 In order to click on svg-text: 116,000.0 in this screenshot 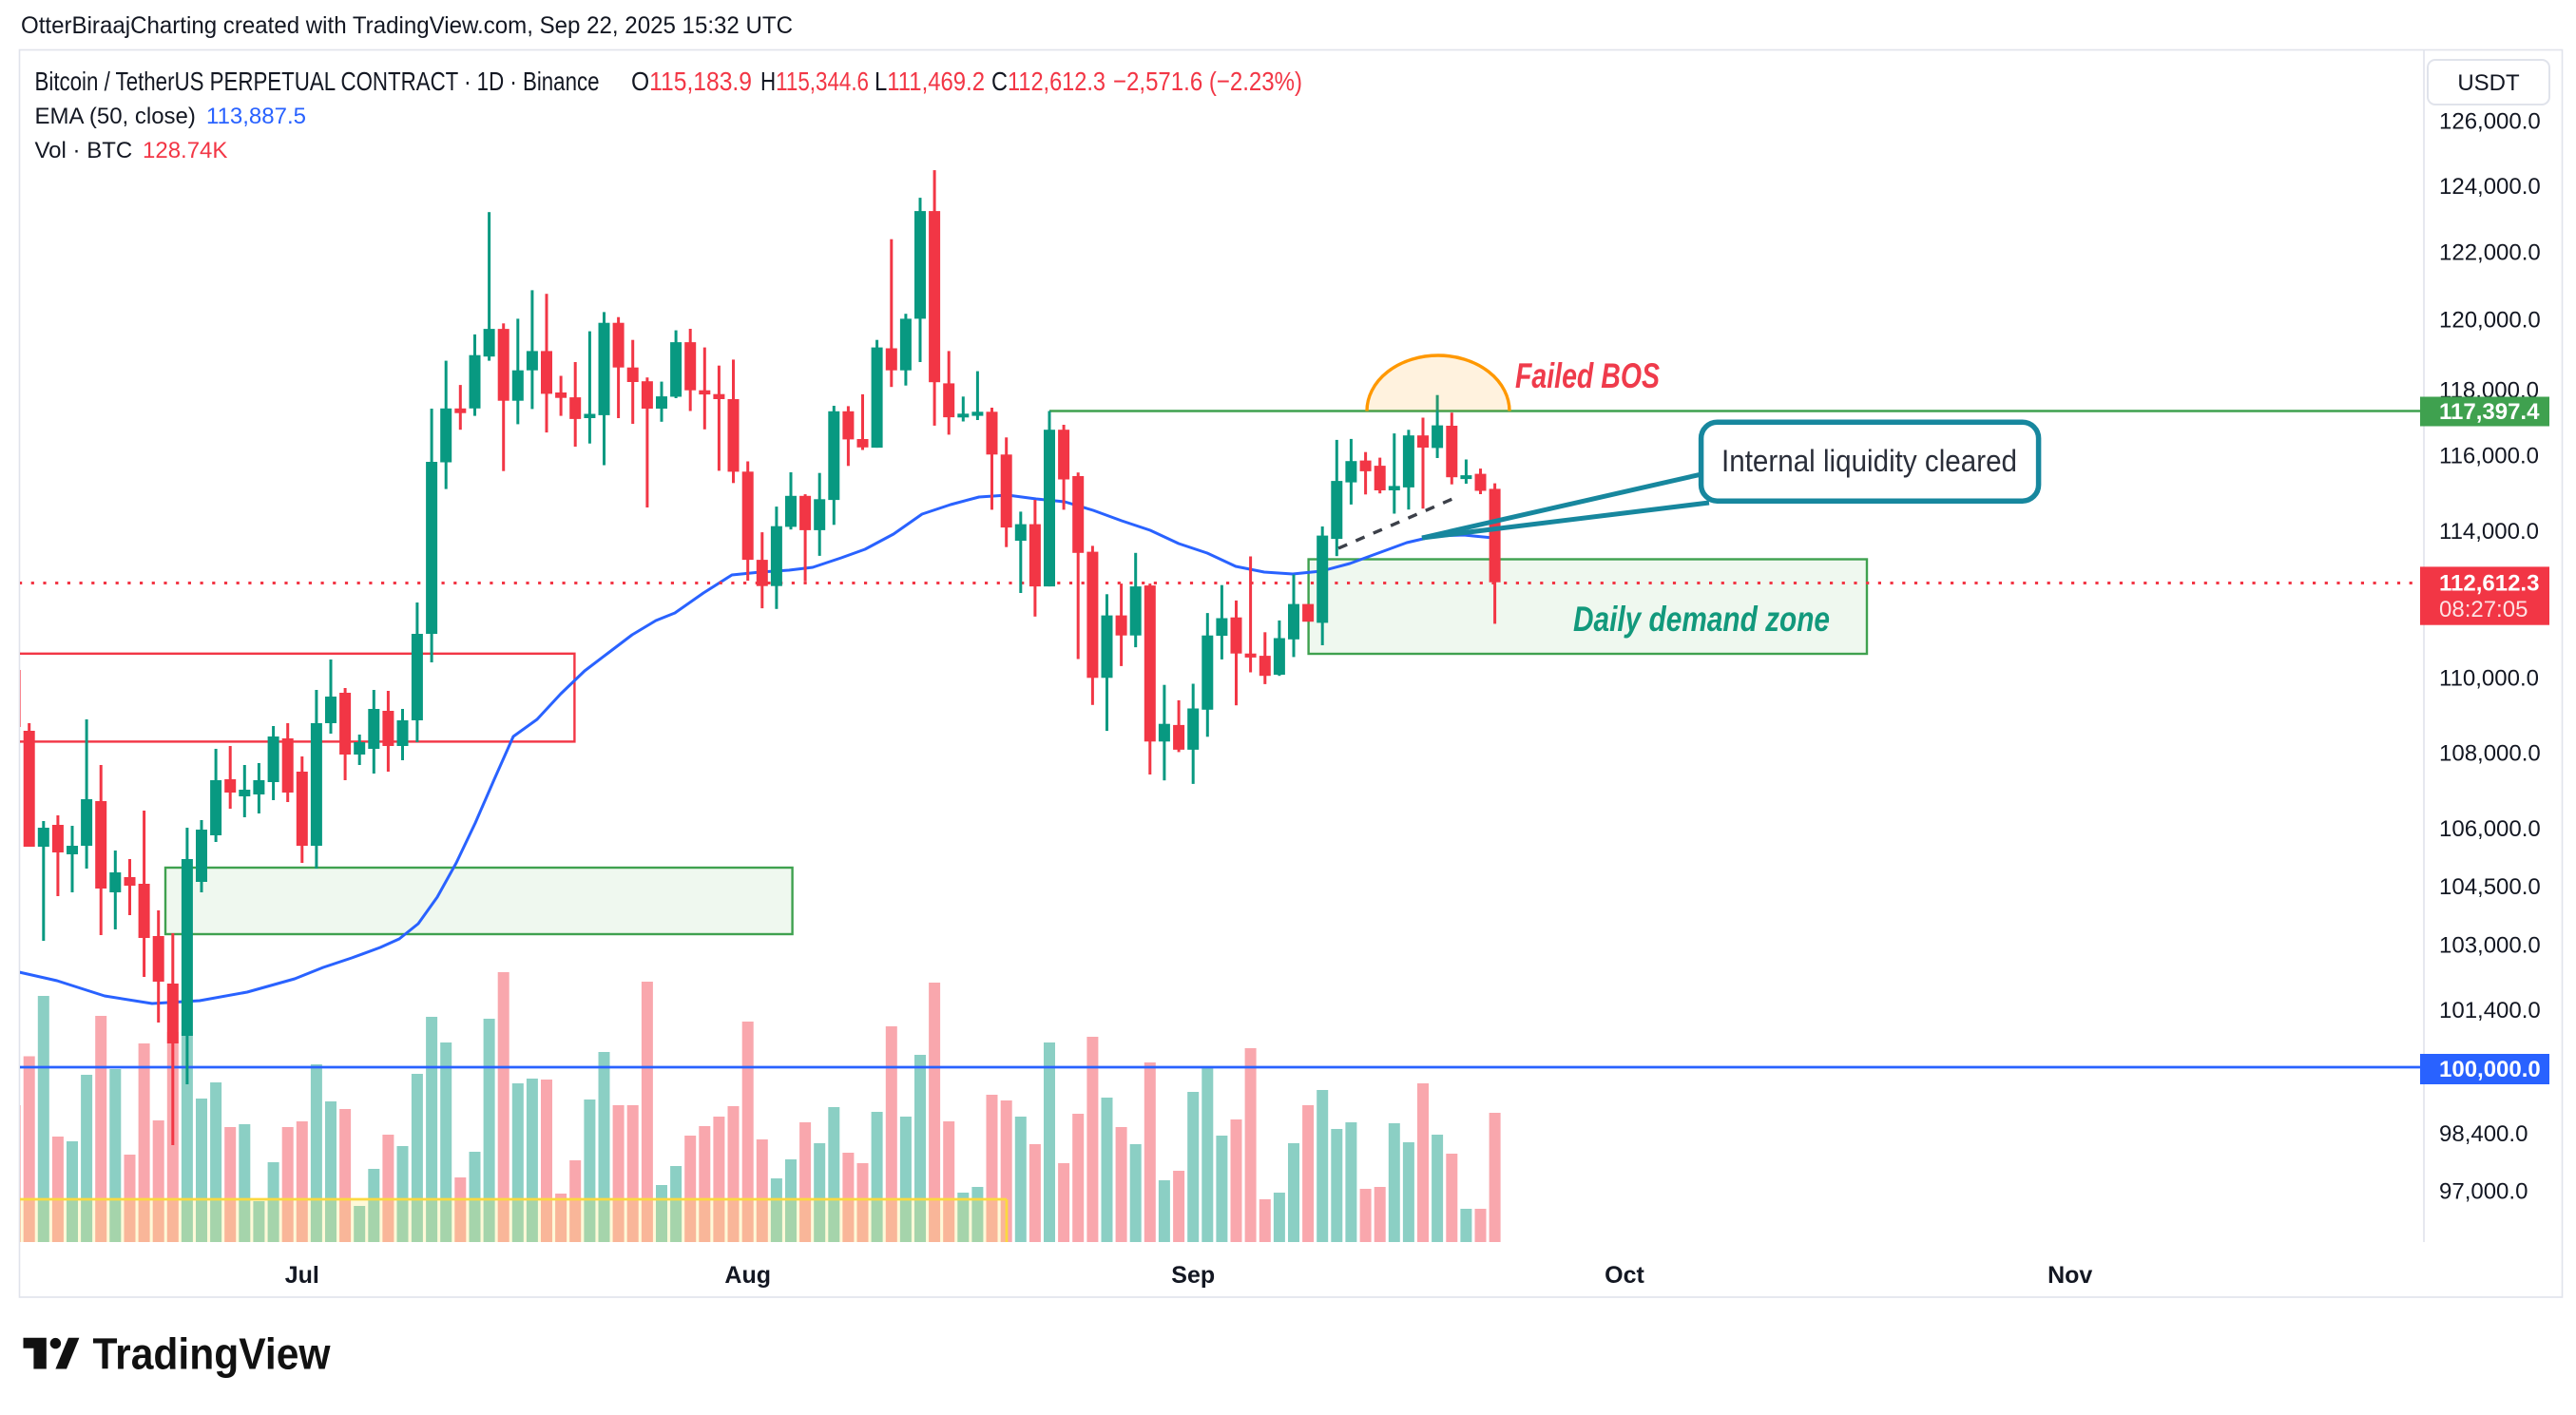, I will do `click(2489, 456)`.